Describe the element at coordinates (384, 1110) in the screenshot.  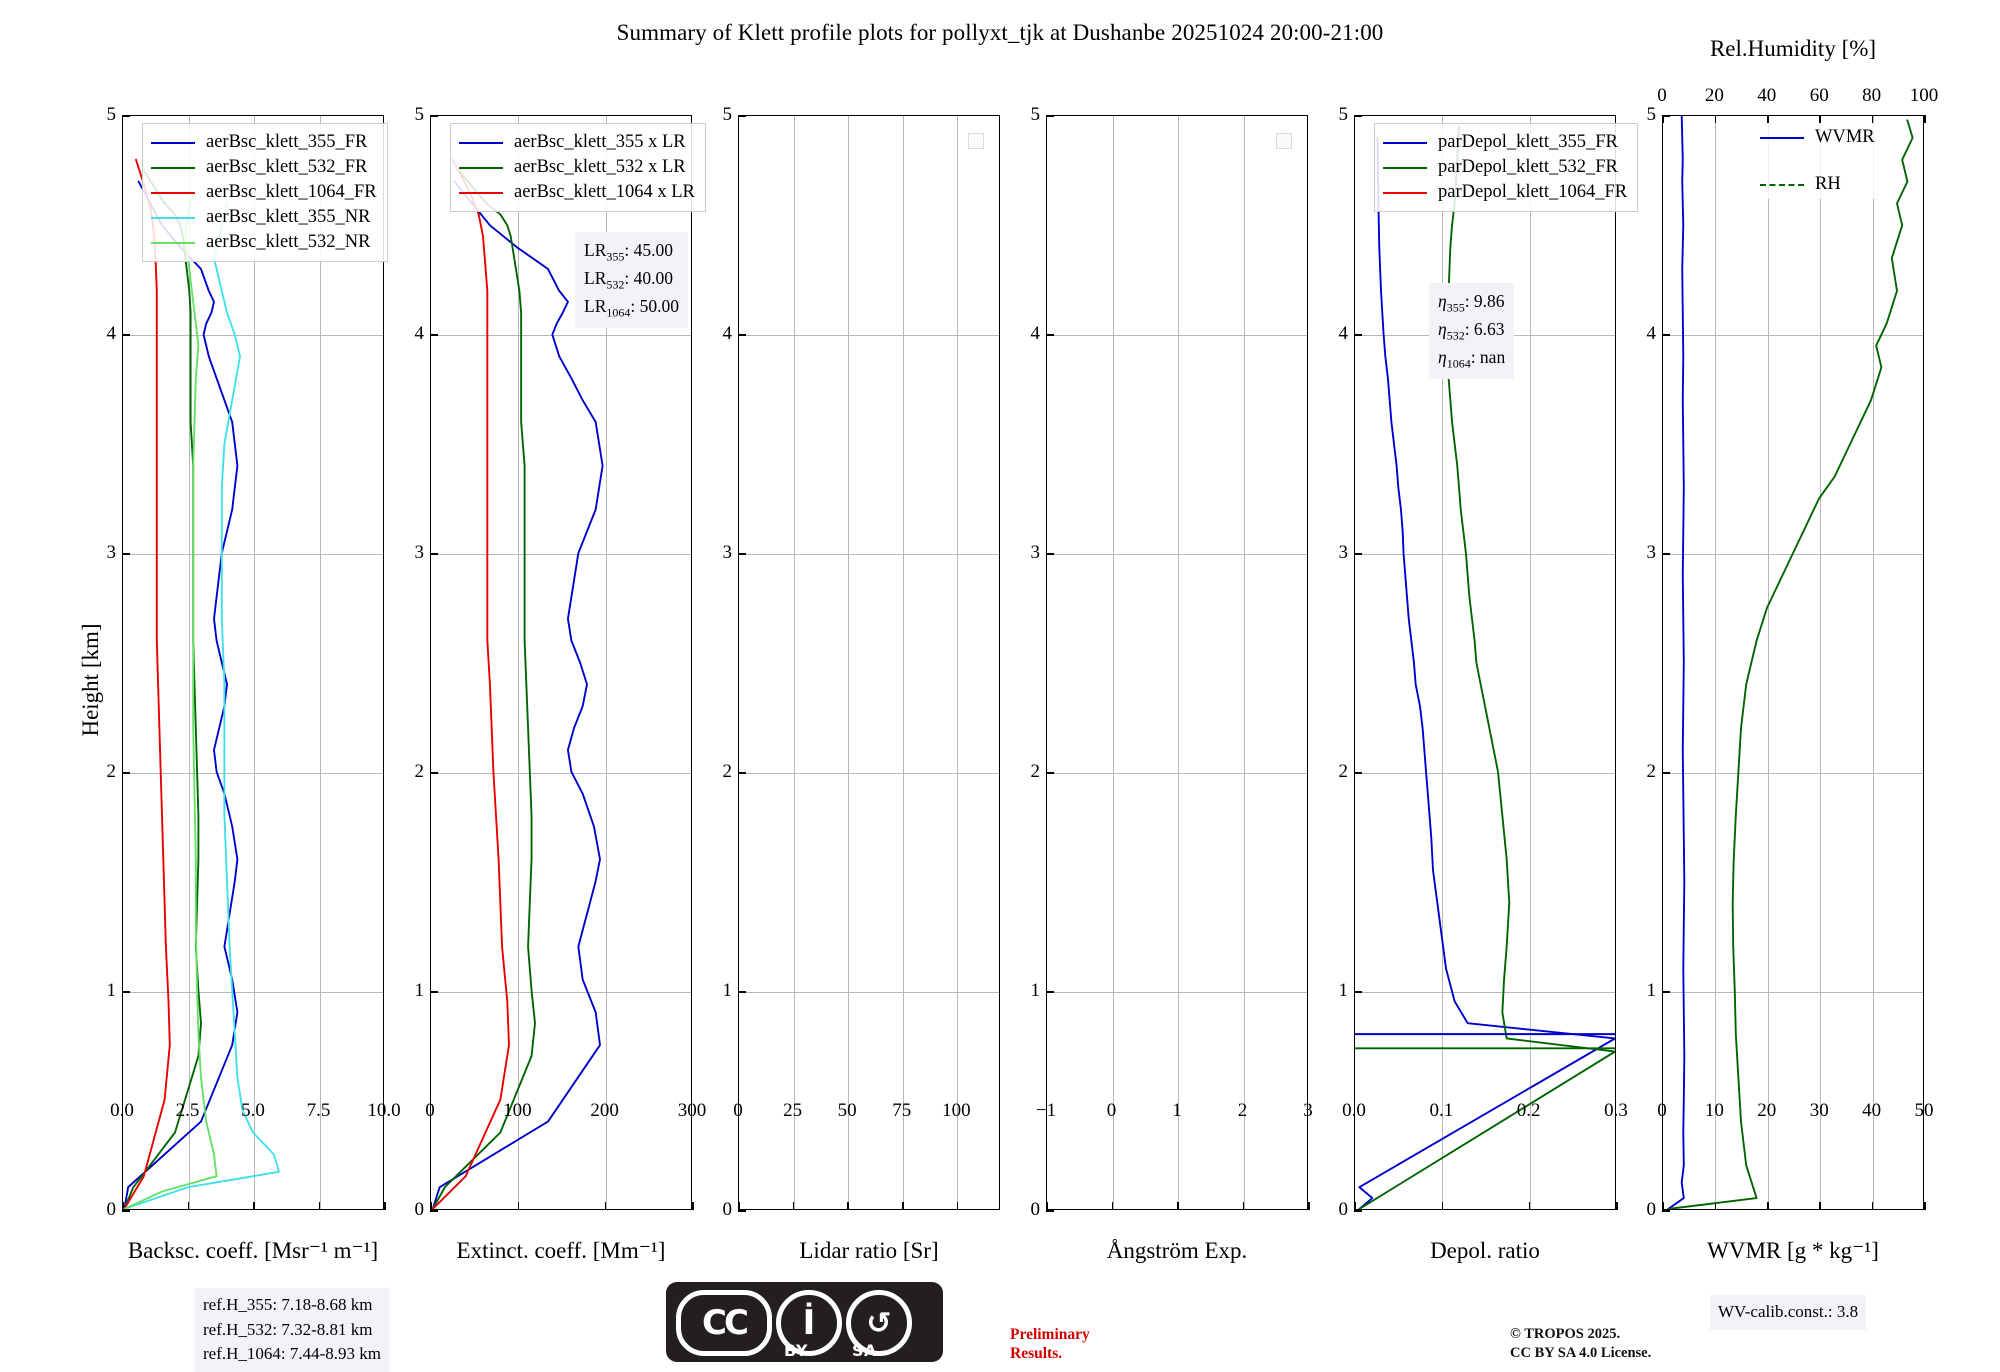
I see `x-tick-label: 10.0` at that location.